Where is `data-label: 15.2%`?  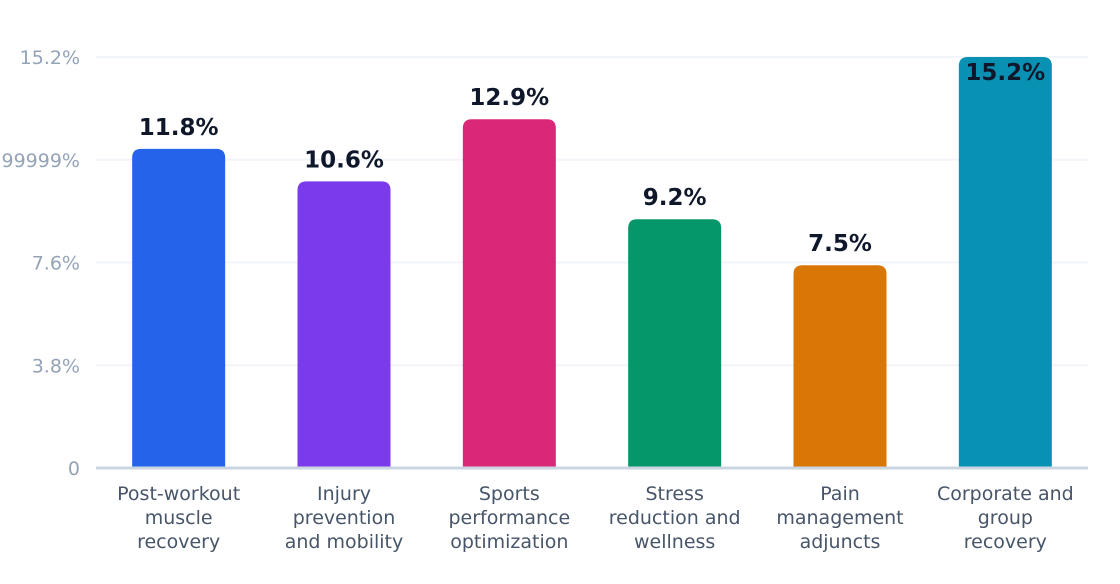
data-label: 15.2% is located at coordinates (1005, 73).